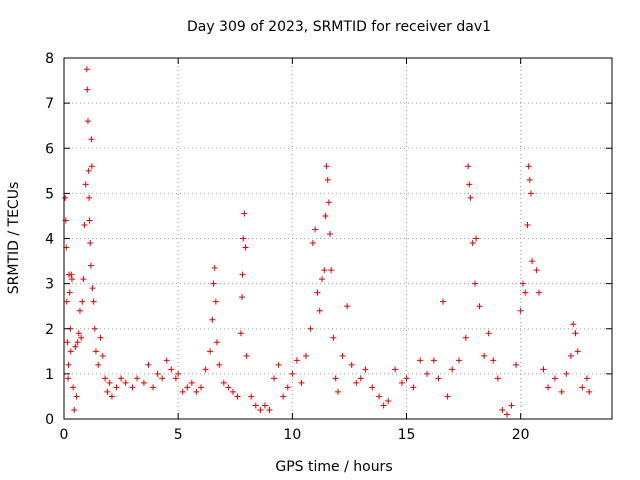 This screenshot has height=480, width=640. What do you see at coordinates (49, 285) in the screenshot?
I see `y-tick-label: 3` at bounding box center [49, 285].